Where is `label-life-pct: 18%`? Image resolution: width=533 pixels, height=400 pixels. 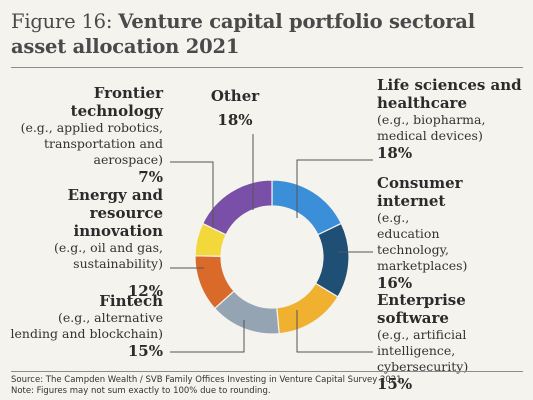
label-life-pct: 18% is located at coordinates (395, 153).